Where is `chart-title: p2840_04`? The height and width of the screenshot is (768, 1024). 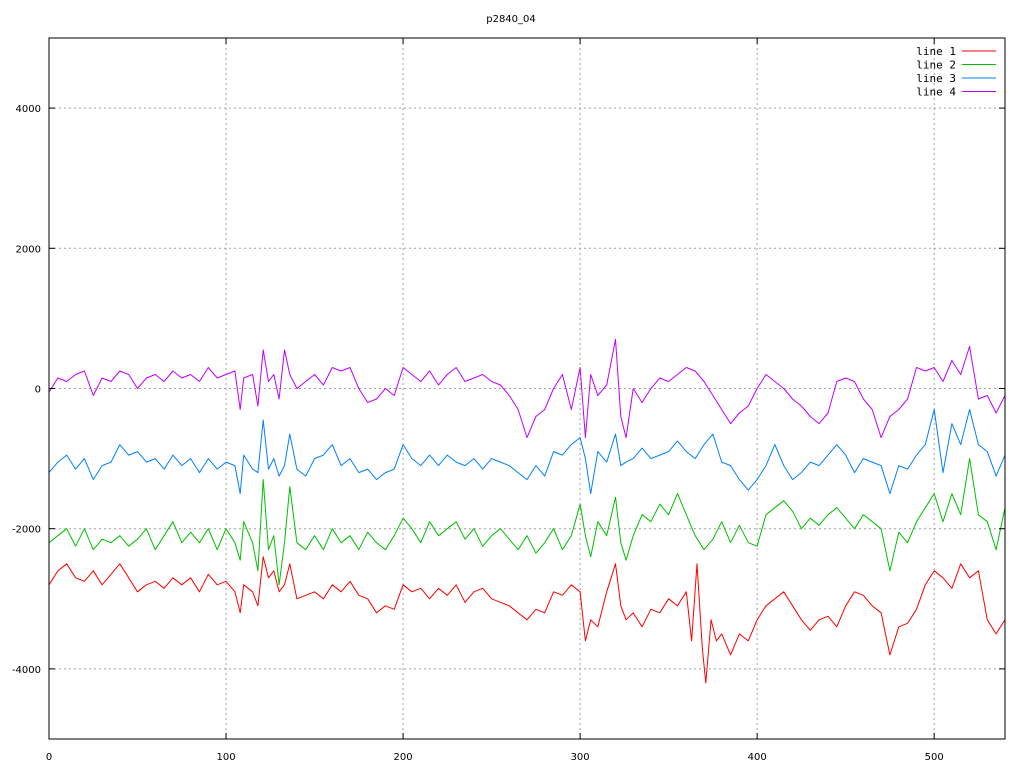
chart-title: p2840_04 is located at coordinates (511, 19).